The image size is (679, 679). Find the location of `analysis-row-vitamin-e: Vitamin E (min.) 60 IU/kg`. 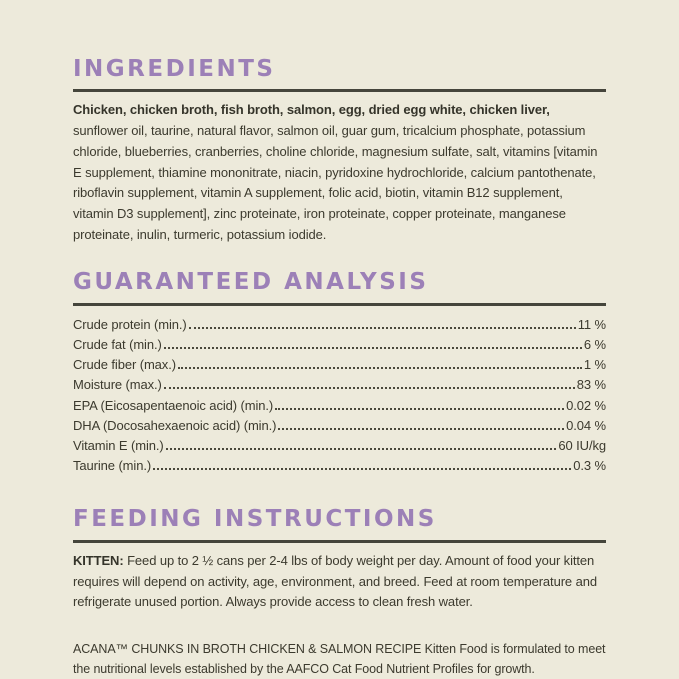

analysis-row-vitamin-e: Vitamin E (min.) 60 IU/kg is located at coordinates (339, 446).